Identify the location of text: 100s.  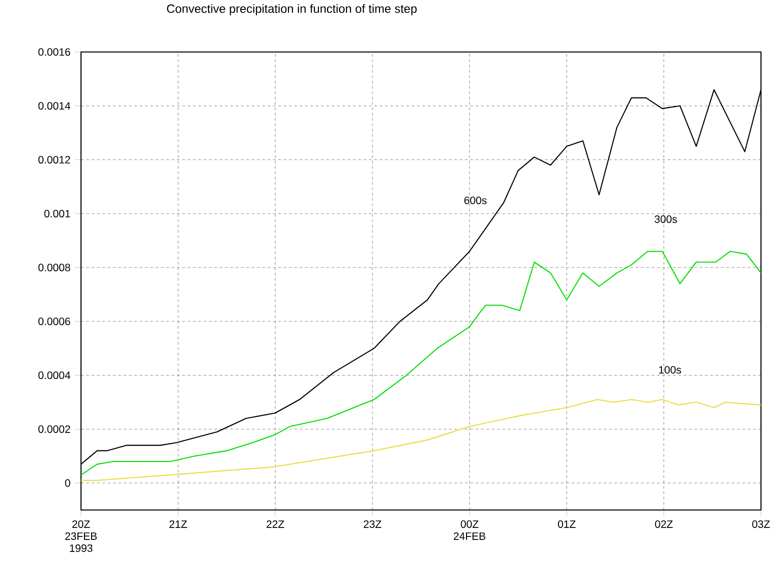
(670, 370).